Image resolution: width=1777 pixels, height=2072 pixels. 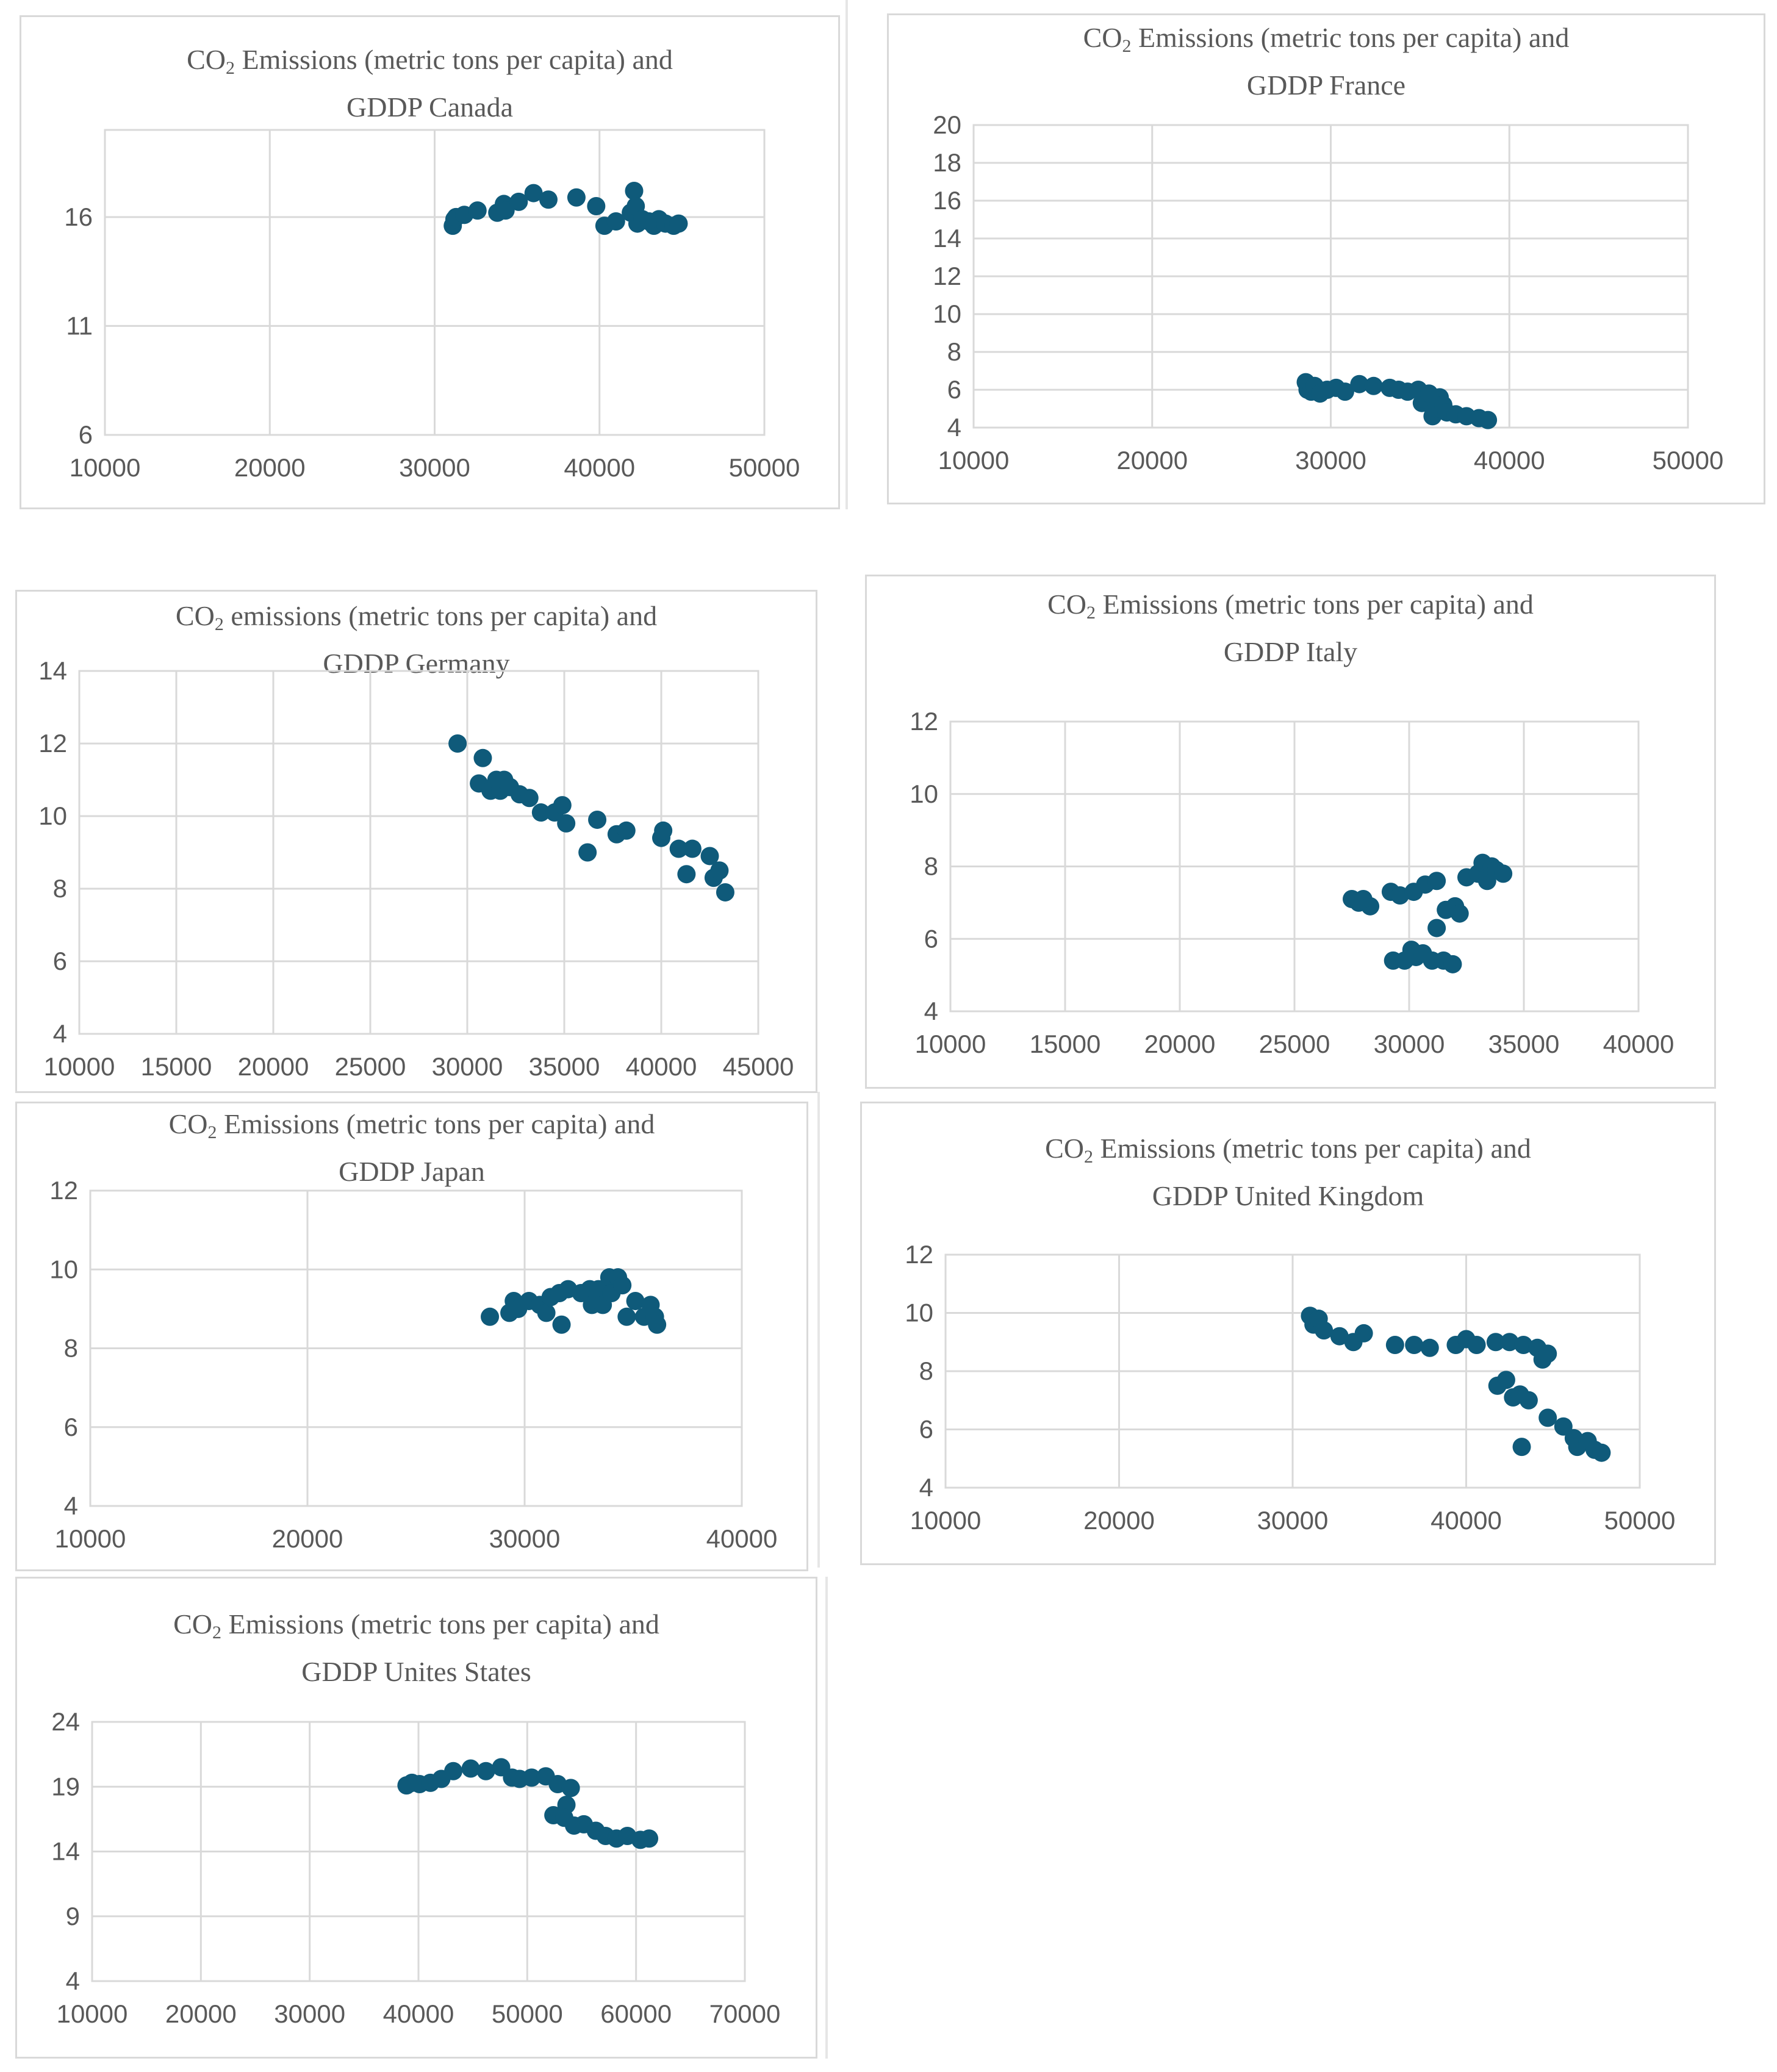 What do you see at coordinates (758, 1066) in the screenshot?
I see `x-tick-label: 45000` at bounding box center [758, 1066].